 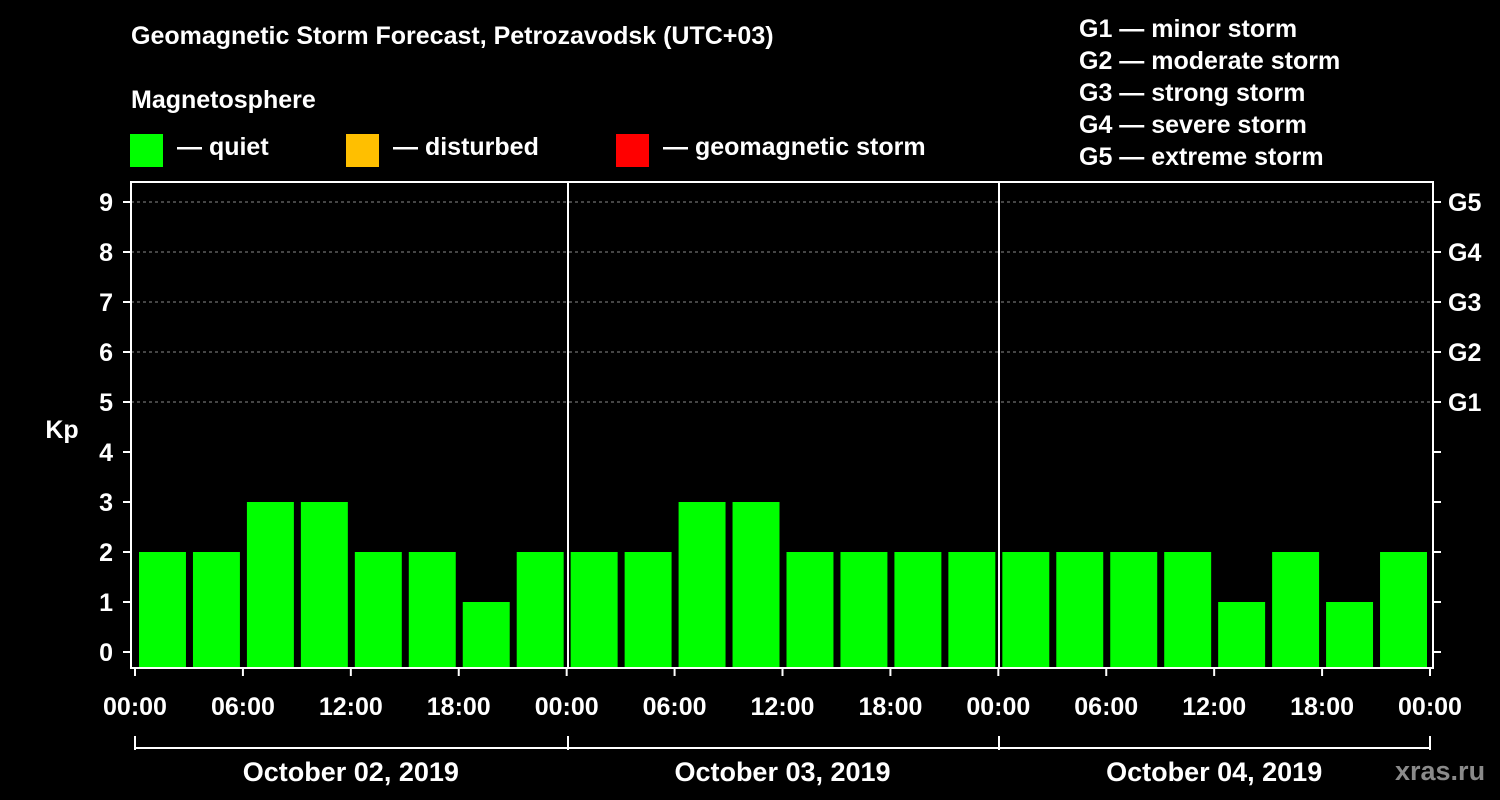 What do you see at coordinates (1210, 61) in the screenshot?
I see `storm-scale-g2: G2 — moderate storm` at bounding box center [1210, 61].